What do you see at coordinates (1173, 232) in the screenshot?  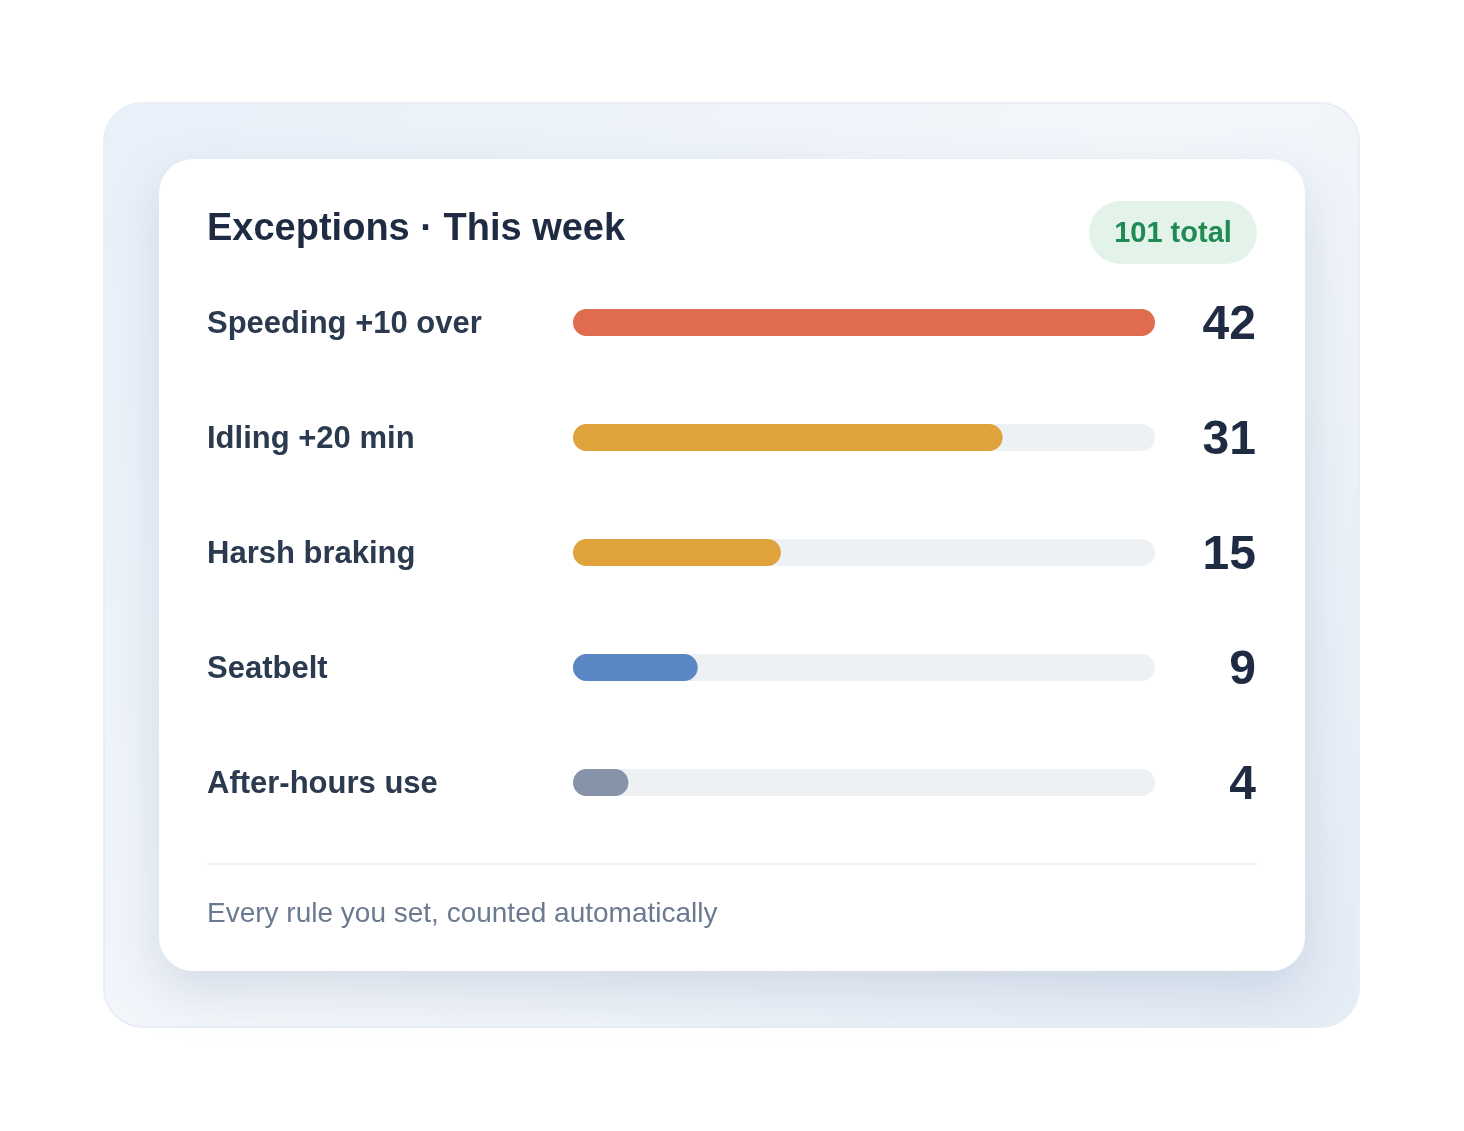 I see `text: 101 total` at bounding box center [1173, 232].